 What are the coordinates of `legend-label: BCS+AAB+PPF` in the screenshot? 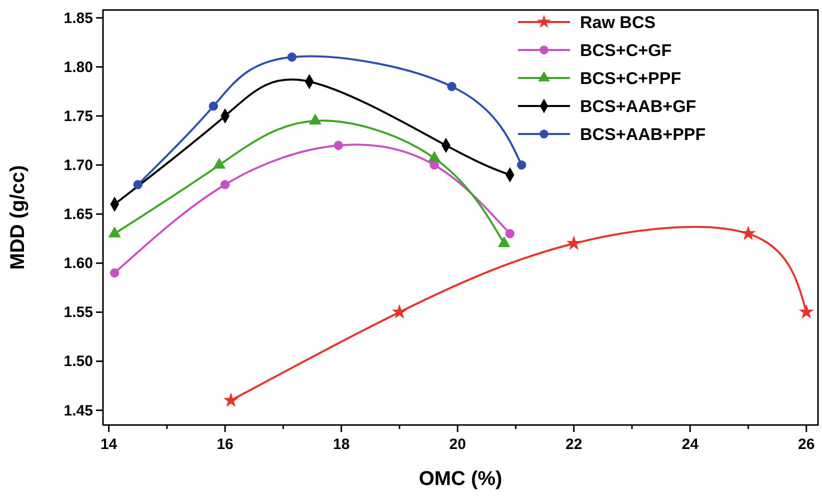 It's located at (643, 134).